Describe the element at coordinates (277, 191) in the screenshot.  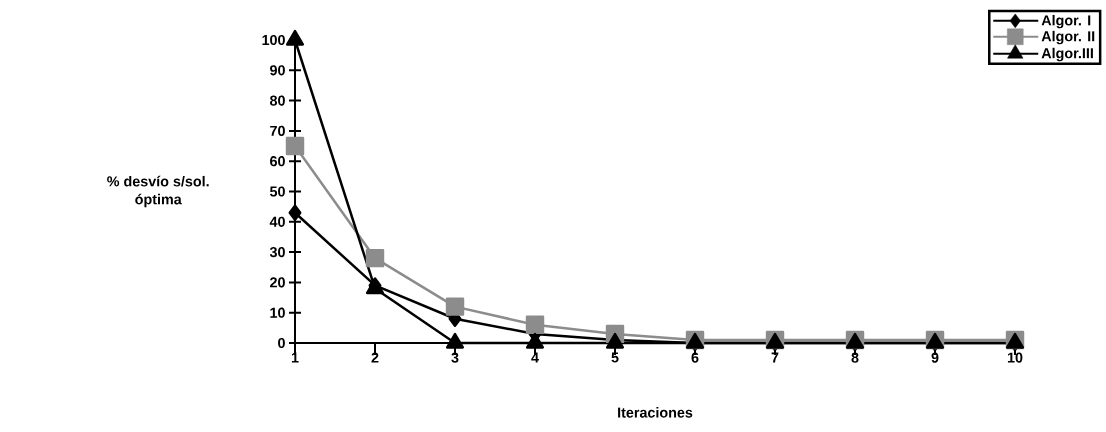
I see `y-tick-label: 50` at that location.